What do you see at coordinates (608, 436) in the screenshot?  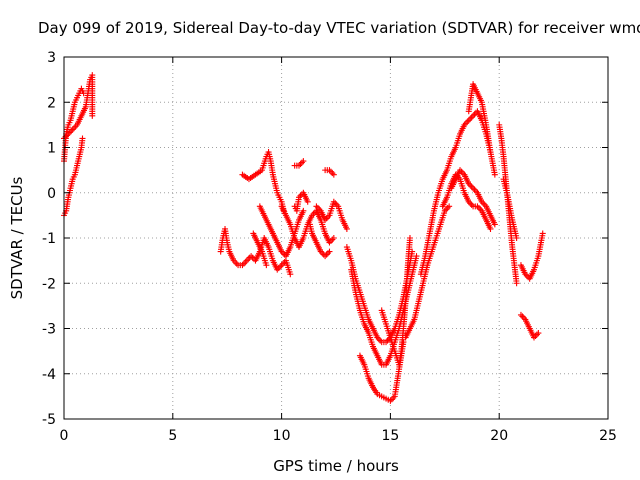 I see `x-tick-label: 25` at bounding box center [608, 436].